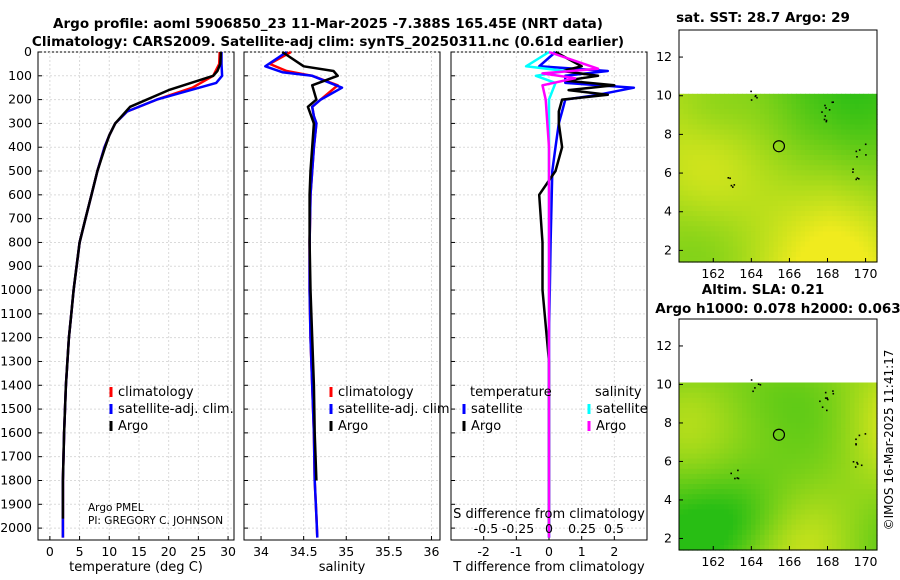  Describe the element at coordinates (614, 551) in the screenshot. I see `x-tick-label: 2` at that location.